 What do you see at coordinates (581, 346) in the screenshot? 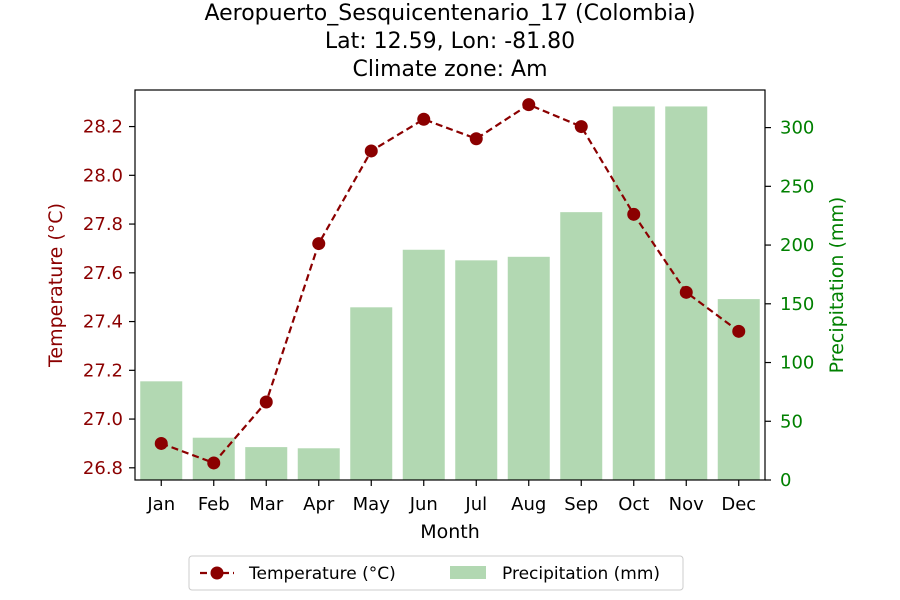
I see `precipitation-bar-sep` at bounding box center [581, 346].